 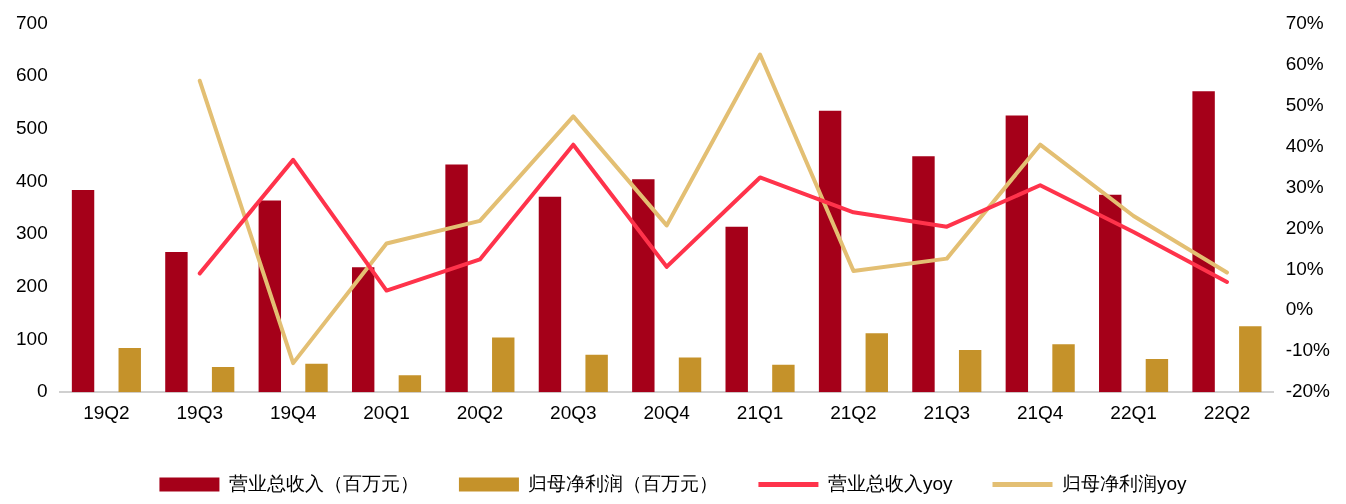 What do you see at coordinates (890, 483) in the screenshot?
I see `legend-label: 营业总收入yoy` at bounding box center [890, 483].